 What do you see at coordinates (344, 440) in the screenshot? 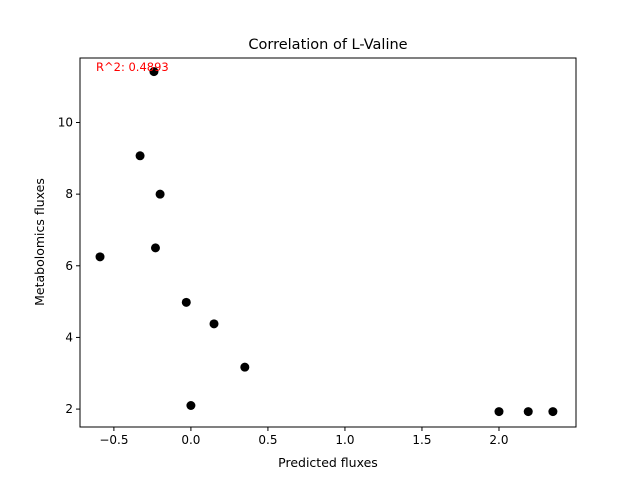
I see `x-tick-label: 1.0` at bounding box center [344, 440].